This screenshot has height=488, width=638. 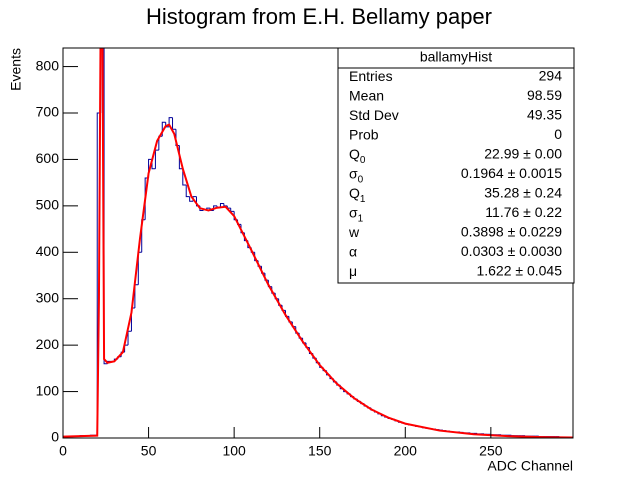 I want to click on y-tick-label: 700, so click(x=48, y=112).